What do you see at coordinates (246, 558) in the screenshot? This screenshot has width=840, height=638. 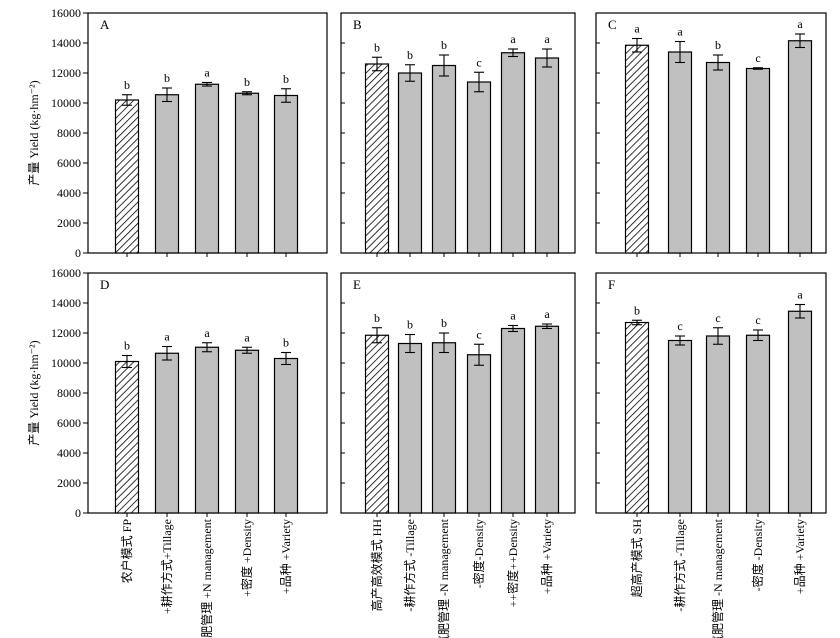 I see `x-category-label: +密度 +Density` at bounding box center [246, 558].